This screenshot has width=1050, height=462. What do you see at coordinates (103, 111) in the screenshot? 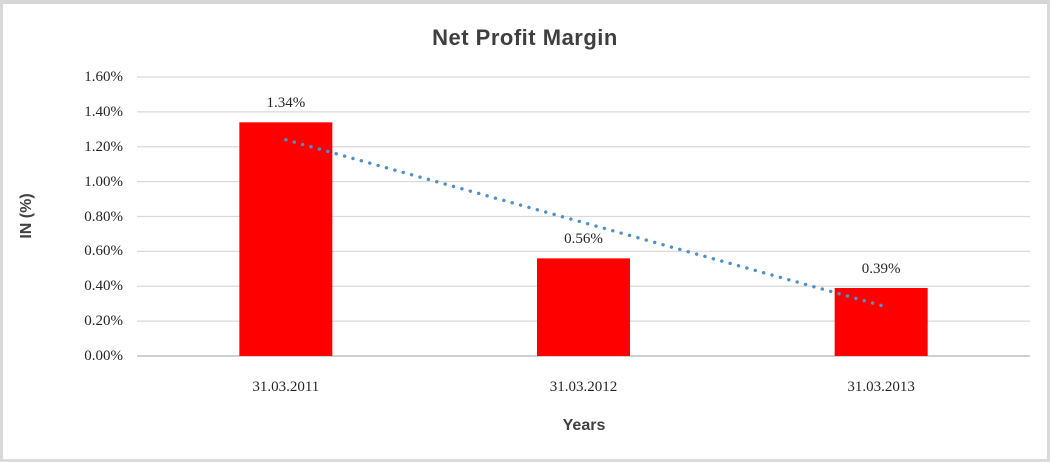
I see `y-tick-label: 1.40%` at bounding box center [103, 111].